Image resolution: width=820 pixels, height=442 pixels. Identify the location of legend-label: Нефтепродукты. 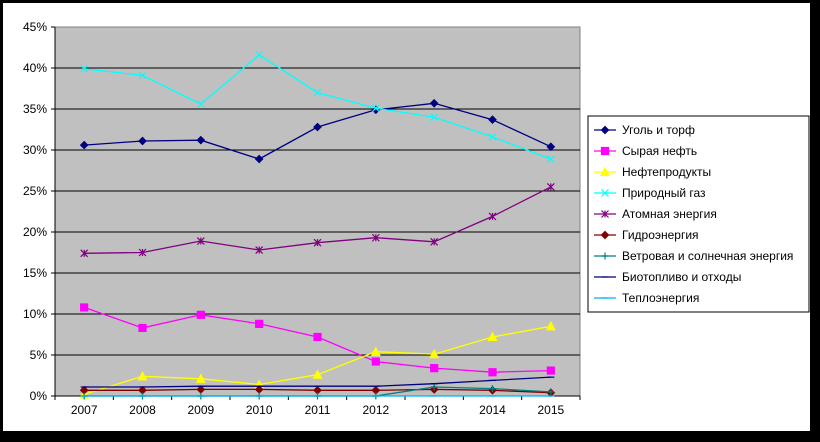
(666, 172).